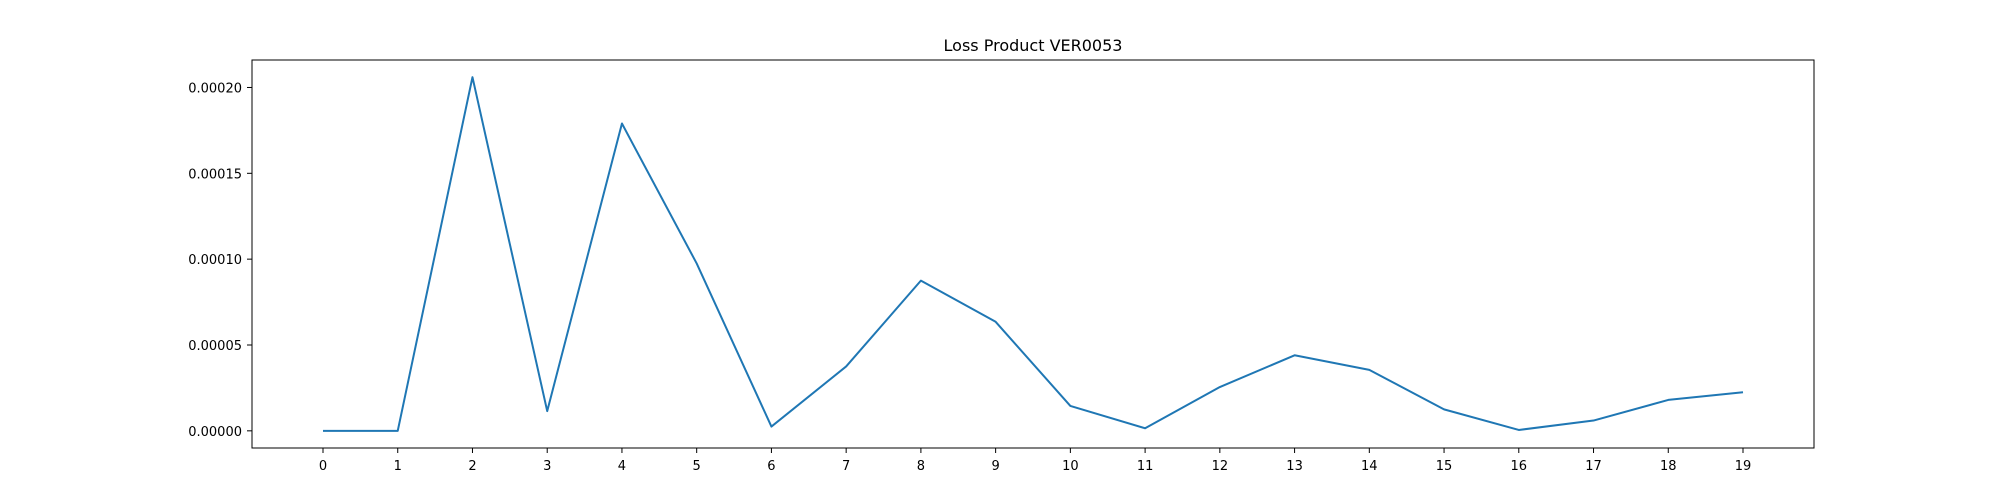 This screenshot has height=500, width=2000. Describe the element at coordinates (1444, 466) in the screenshot. I see `x-tick-label: 15` at that location.